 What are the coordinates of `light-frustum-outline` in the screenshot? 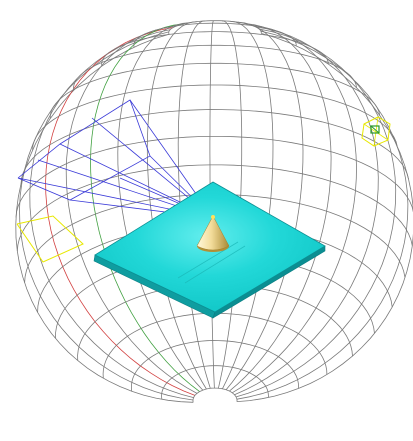 It's located at (84, 150).